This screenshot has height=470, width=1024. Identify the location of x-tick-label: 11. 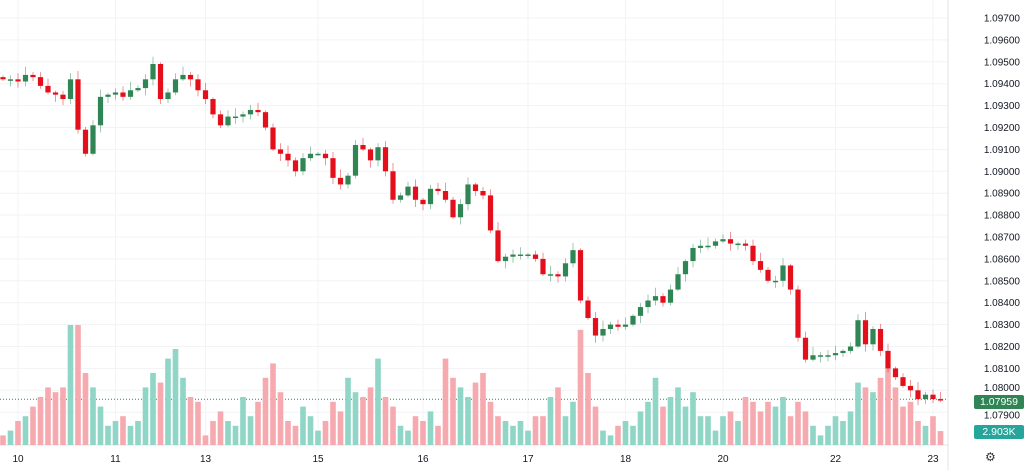
(115, 459).